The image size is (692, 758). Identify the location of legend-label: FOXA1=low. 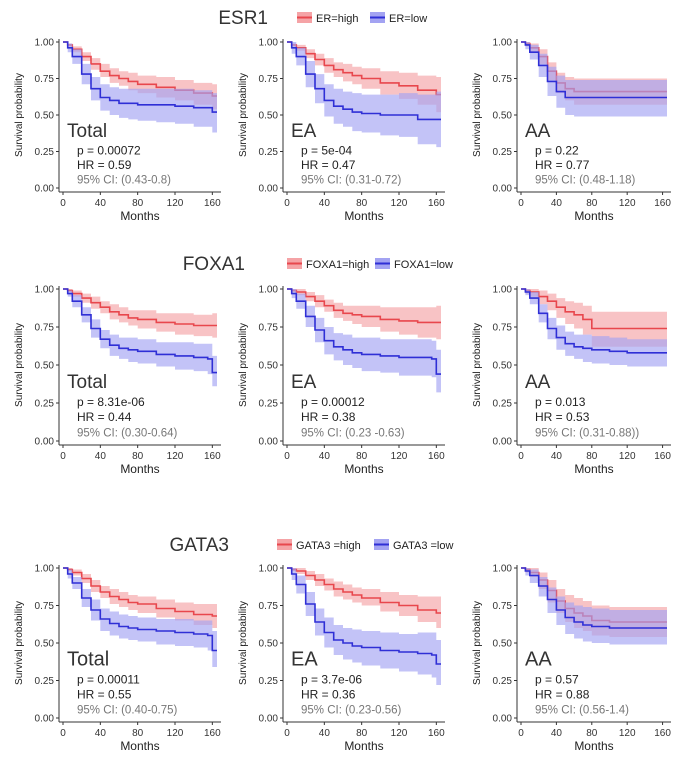
(423, 265).